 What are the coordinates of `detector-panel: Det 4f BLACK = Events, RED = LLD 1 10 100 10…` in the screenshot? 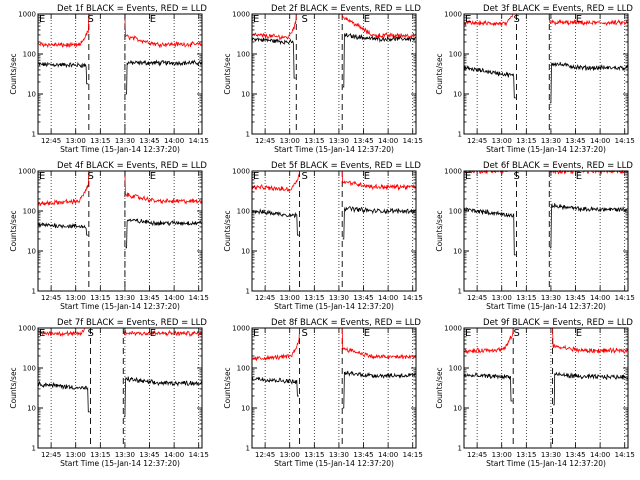 It's located at (109, 236).